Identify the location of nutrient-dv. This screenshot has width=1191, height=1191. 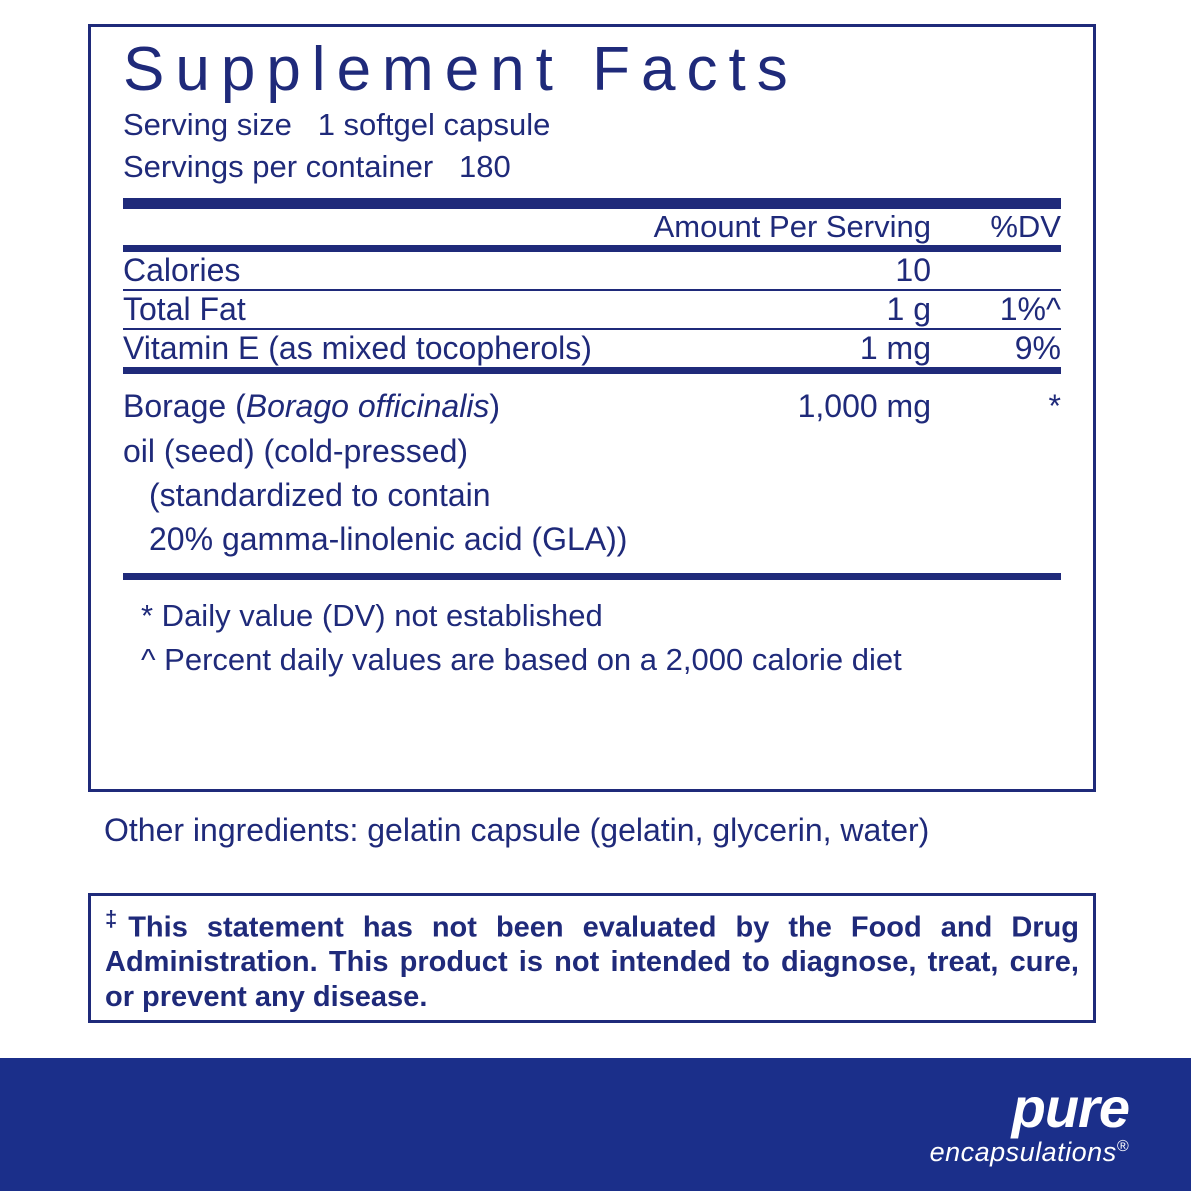
(996, 272).